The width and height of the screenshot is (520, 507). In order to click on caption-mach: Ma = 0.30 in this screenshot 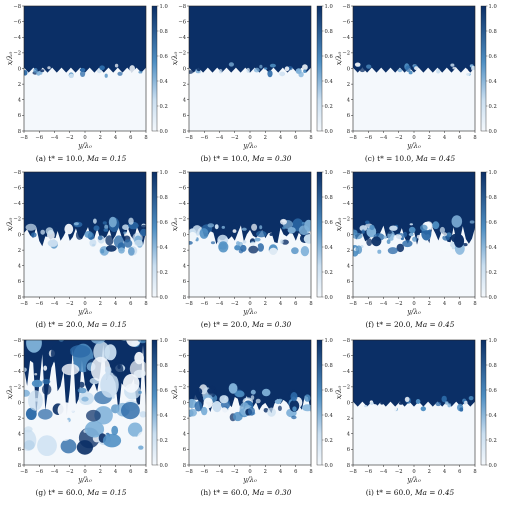, I will do `click(271, 324)`.